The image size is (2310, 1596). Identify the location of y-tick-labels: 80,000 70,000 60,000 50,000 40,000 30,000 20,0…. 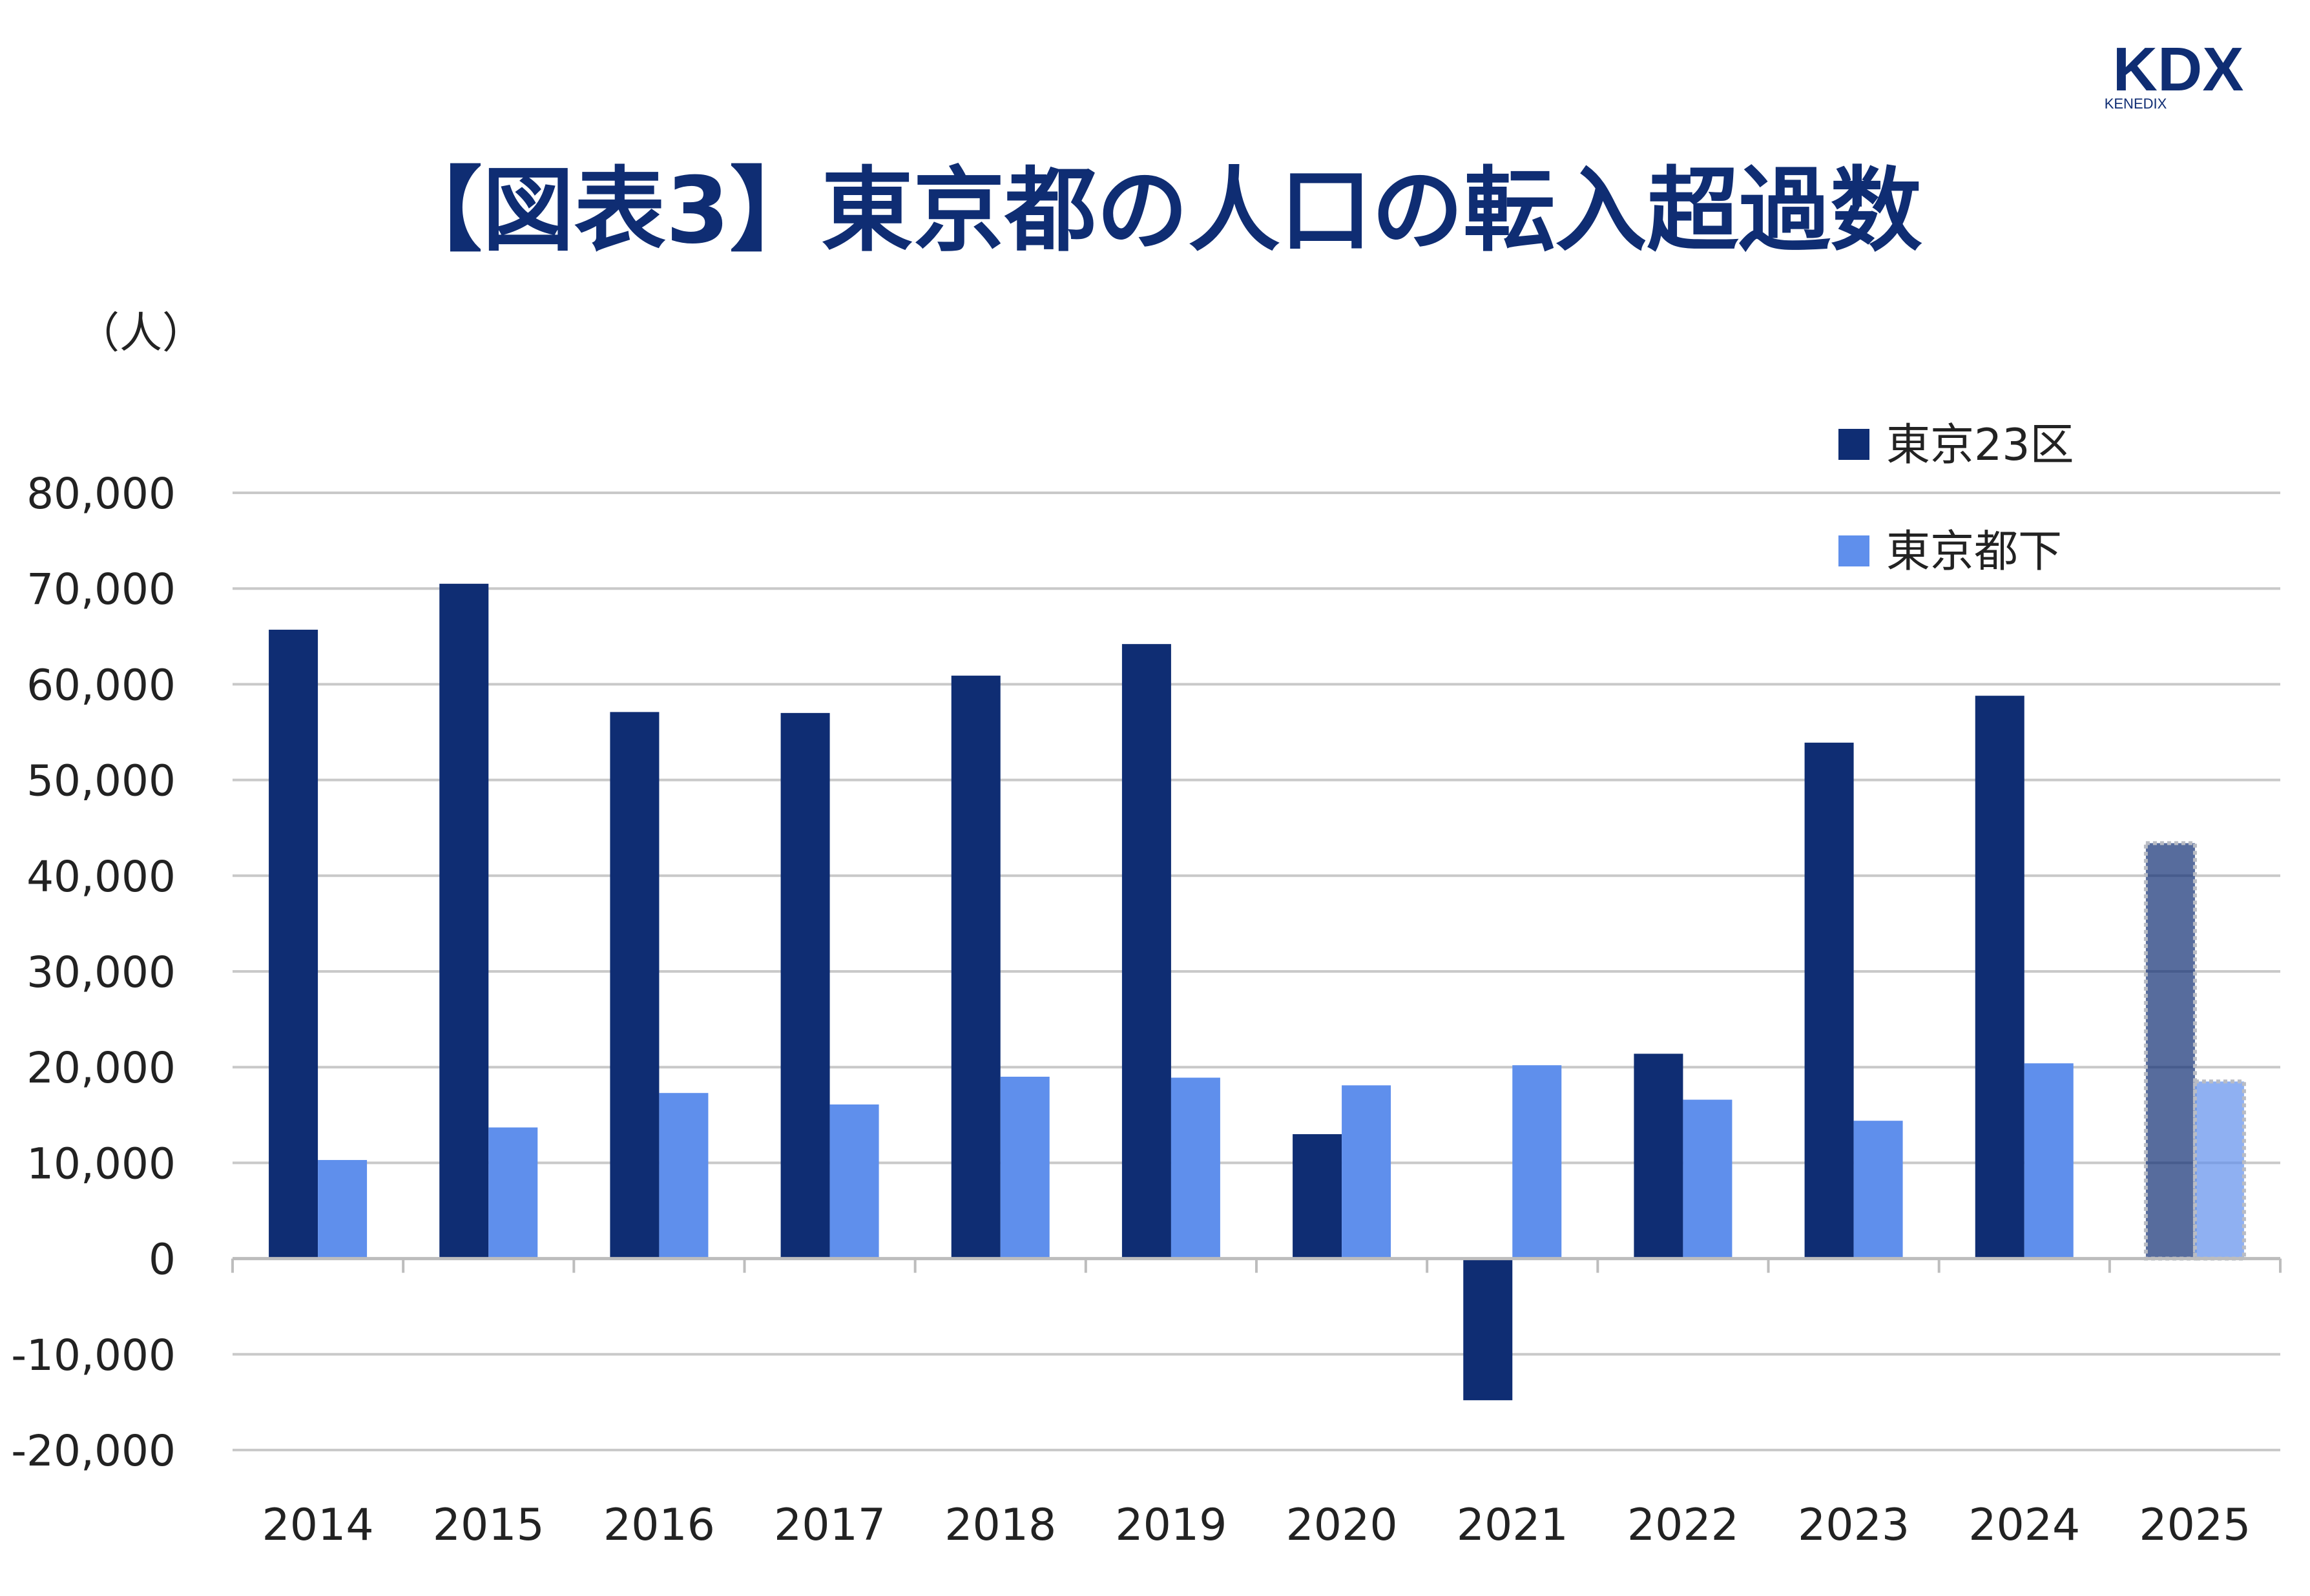
(94, 972).